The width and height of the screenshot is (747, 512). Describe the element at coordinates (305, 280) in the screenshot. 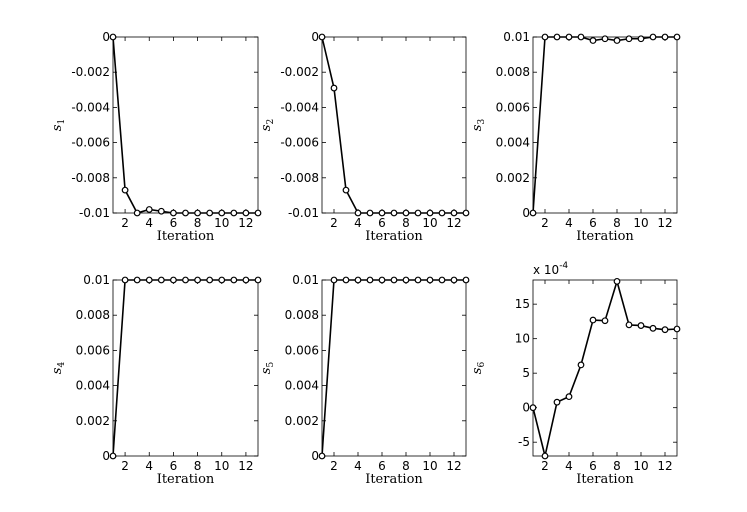

I see `y-tick-label: 0.01` at that location.